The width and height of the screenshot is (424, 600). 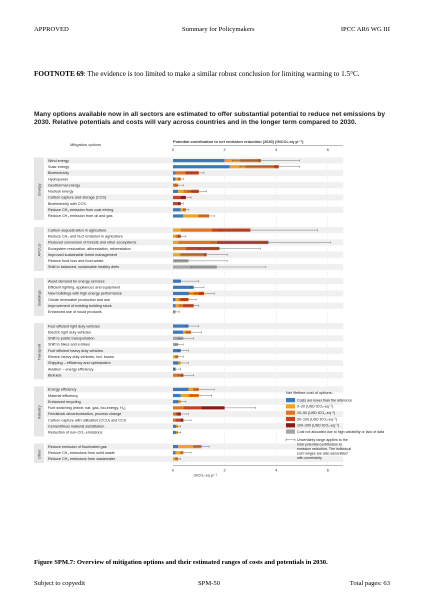 I want to click on option-label: Material efficiency, so click(x=63, y=396).